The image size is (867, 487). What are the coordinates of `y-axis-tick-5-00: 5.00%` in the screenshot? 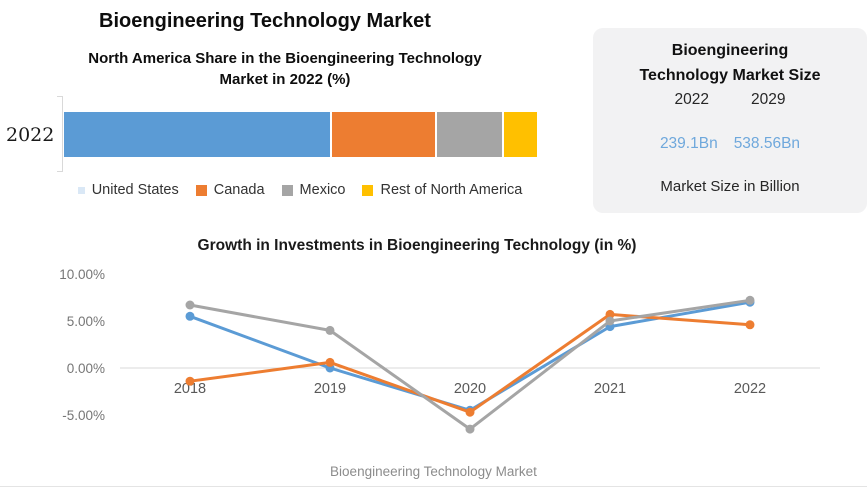 It's located at (86, 321).